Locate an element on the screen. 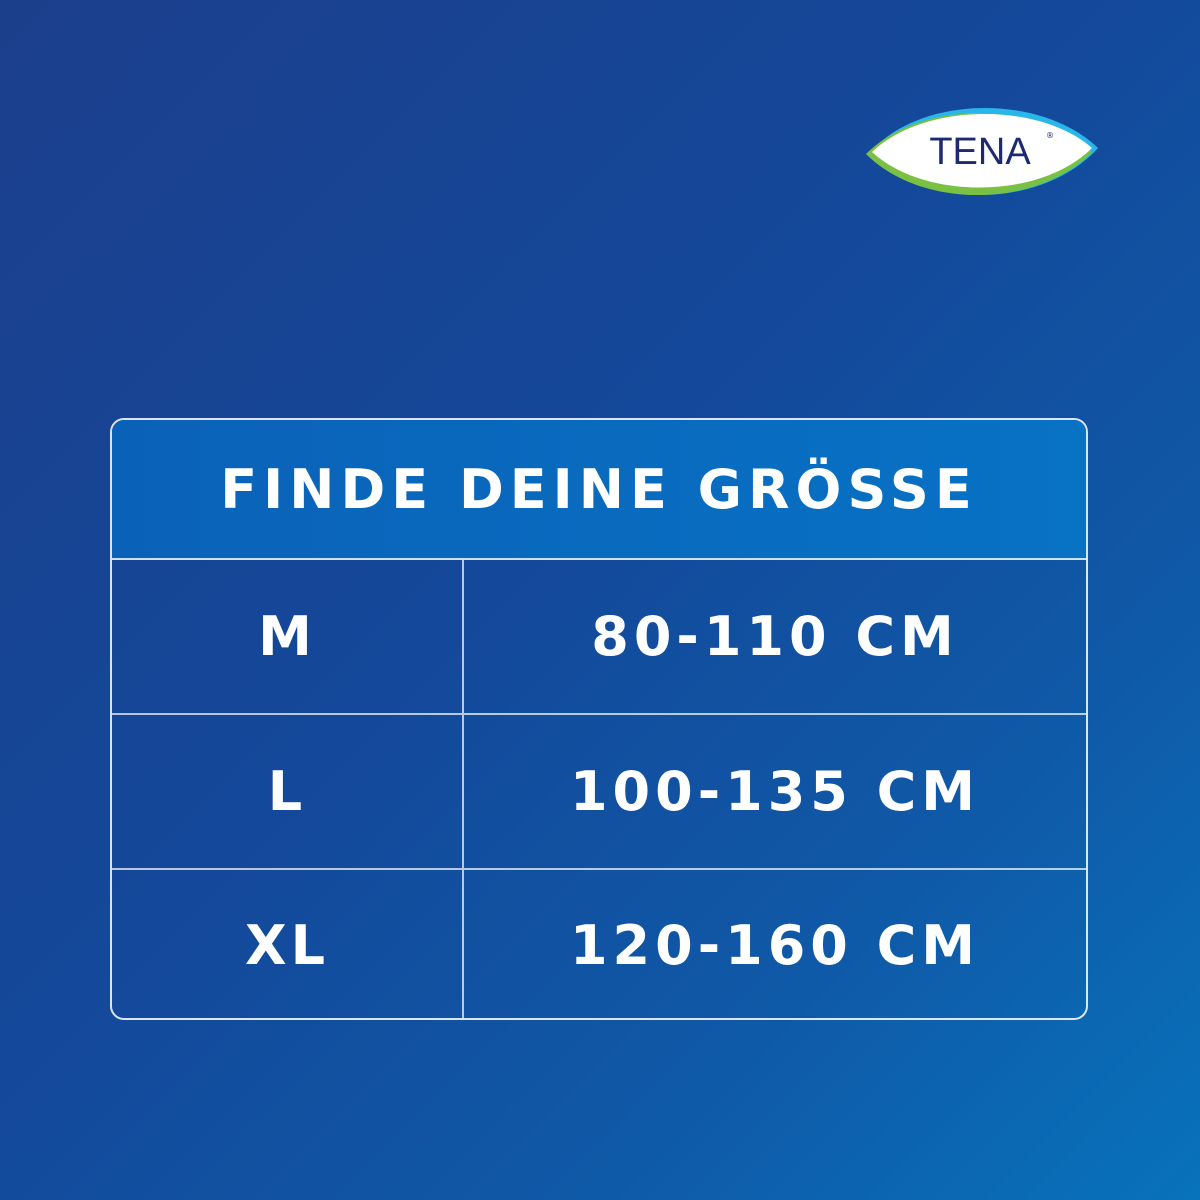 Image resolution: width=1200 pixels, height=1200 pixels. table-row: M 80-110 CM is located at coordinates (599, 637).